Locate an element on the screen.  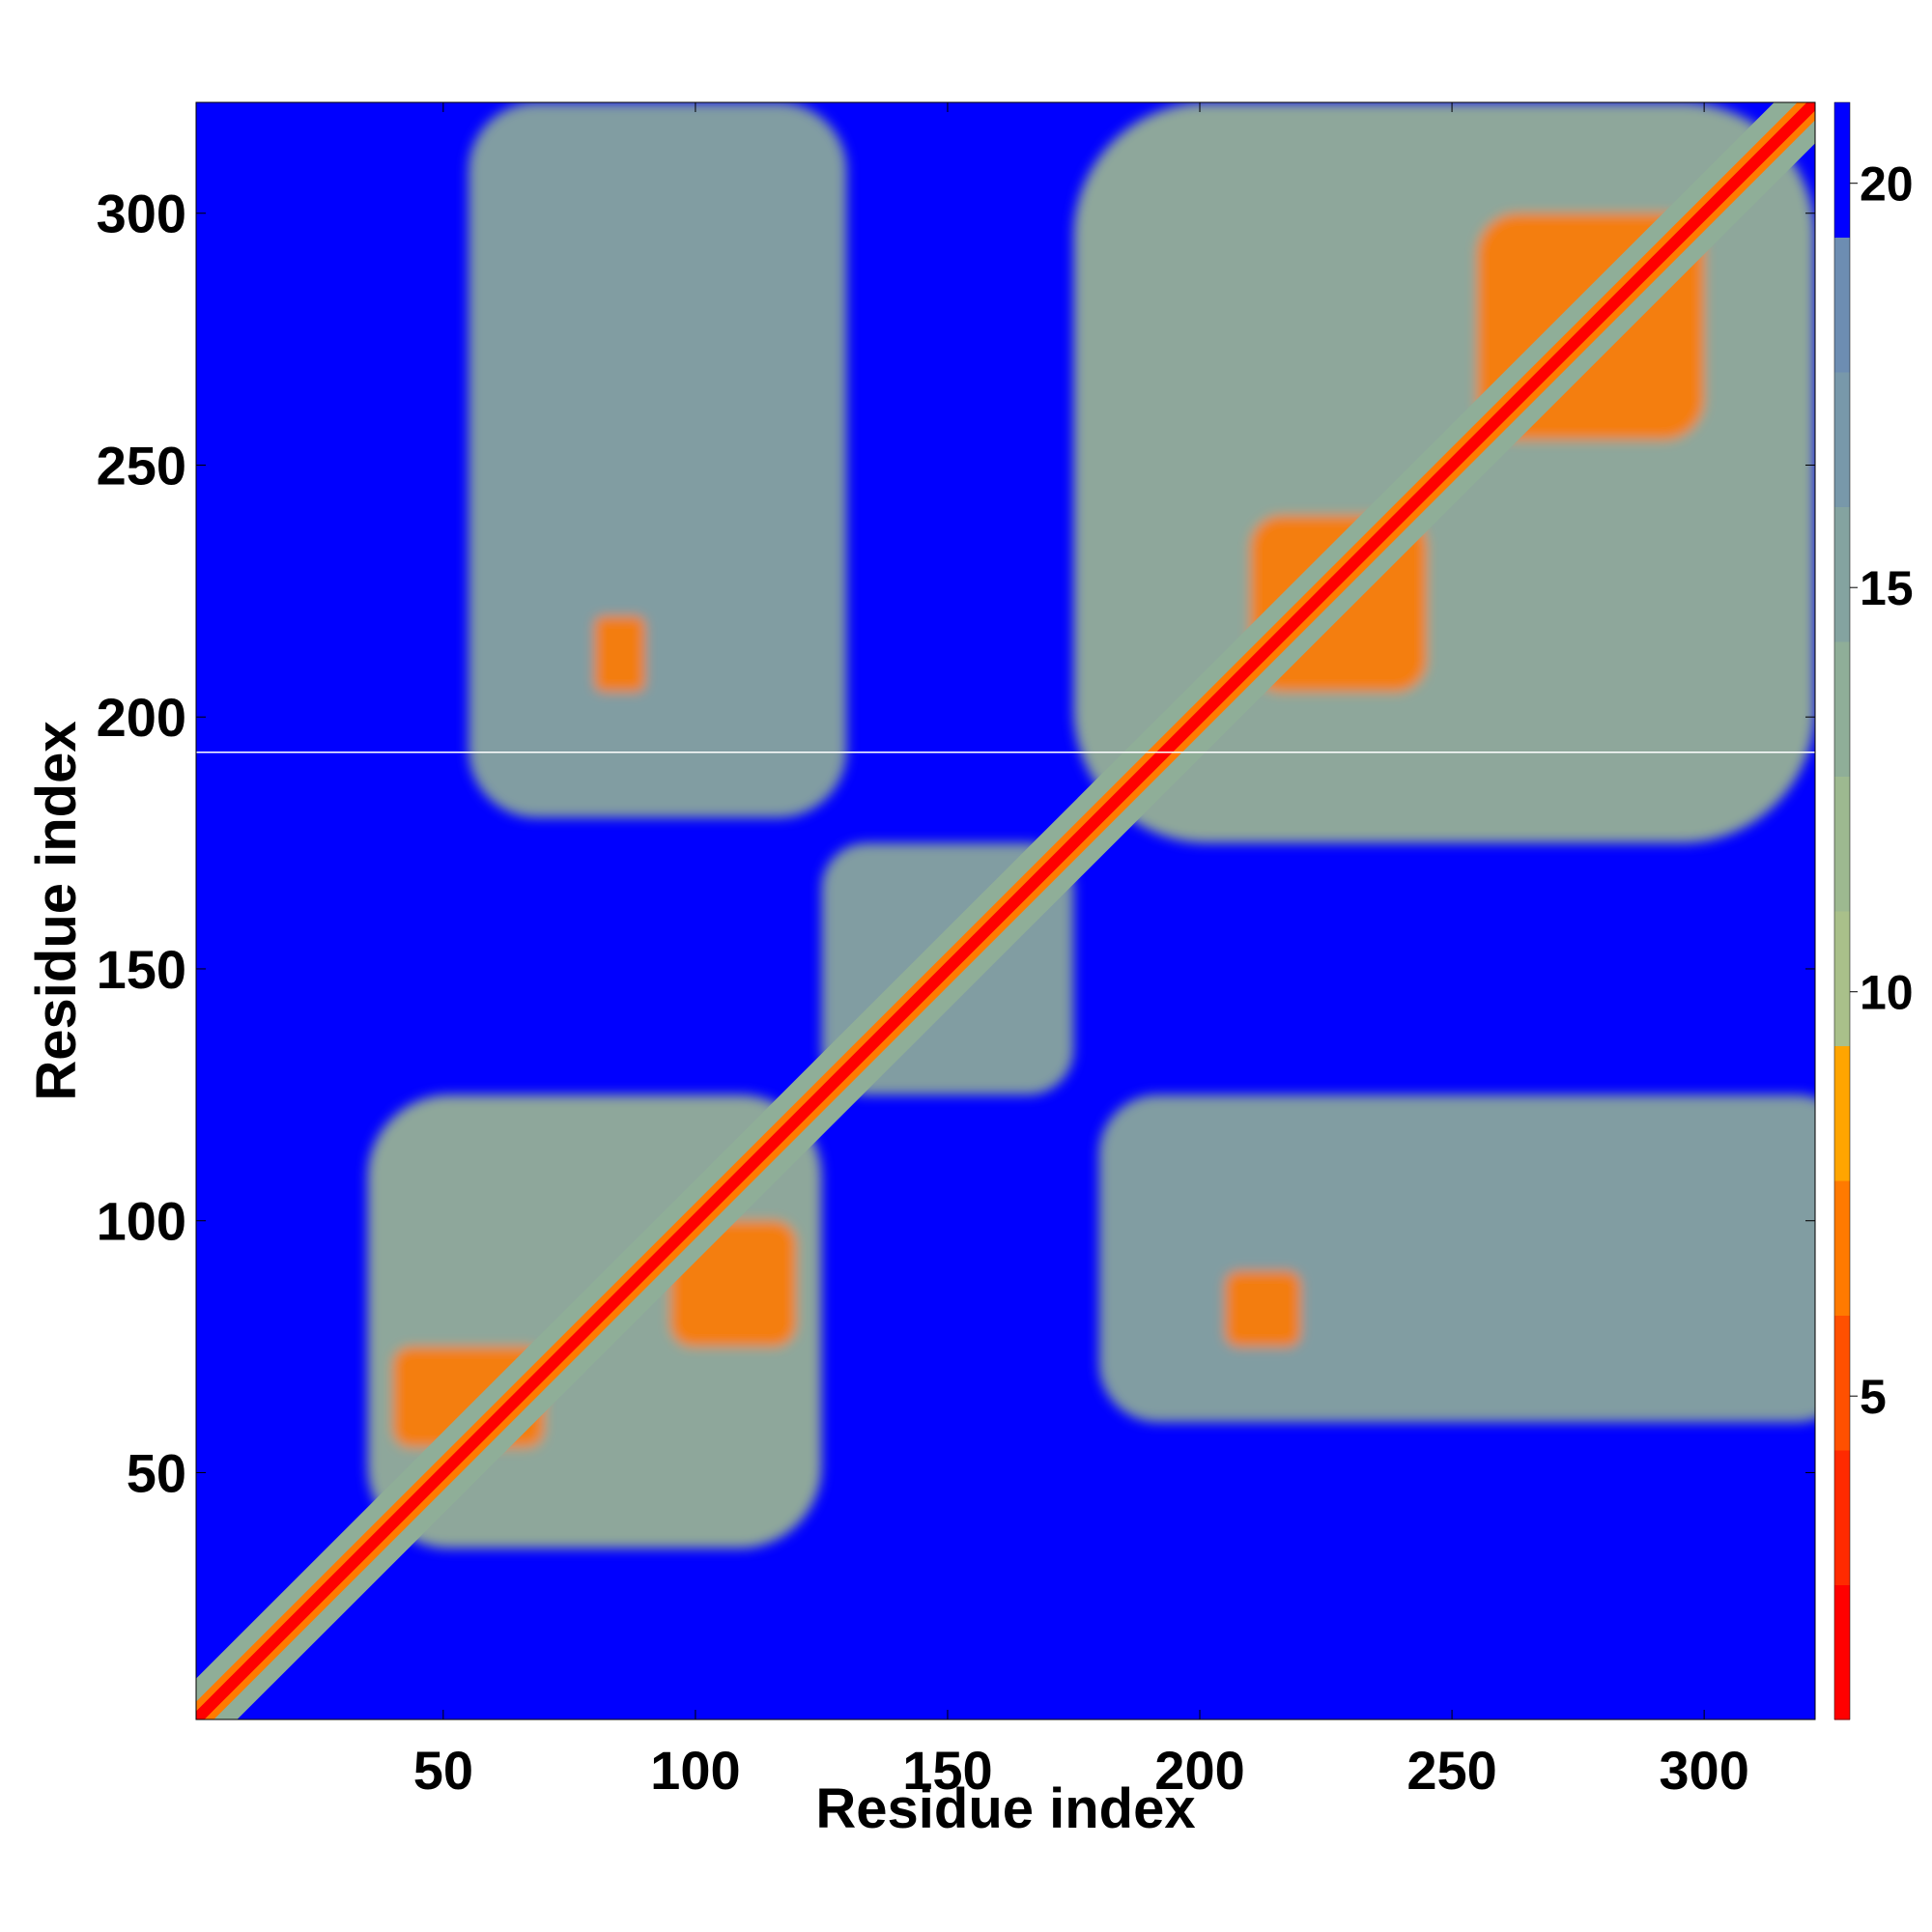
y-tick-label: 300 is located at coordinates (141, 214).